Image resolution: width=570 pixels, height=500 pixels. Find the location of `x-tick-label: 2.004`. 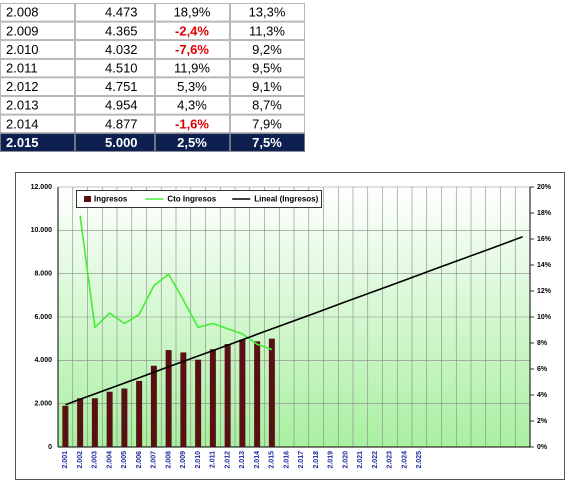

x-tick-label: 2.004 is located at coordinates (109, 460).